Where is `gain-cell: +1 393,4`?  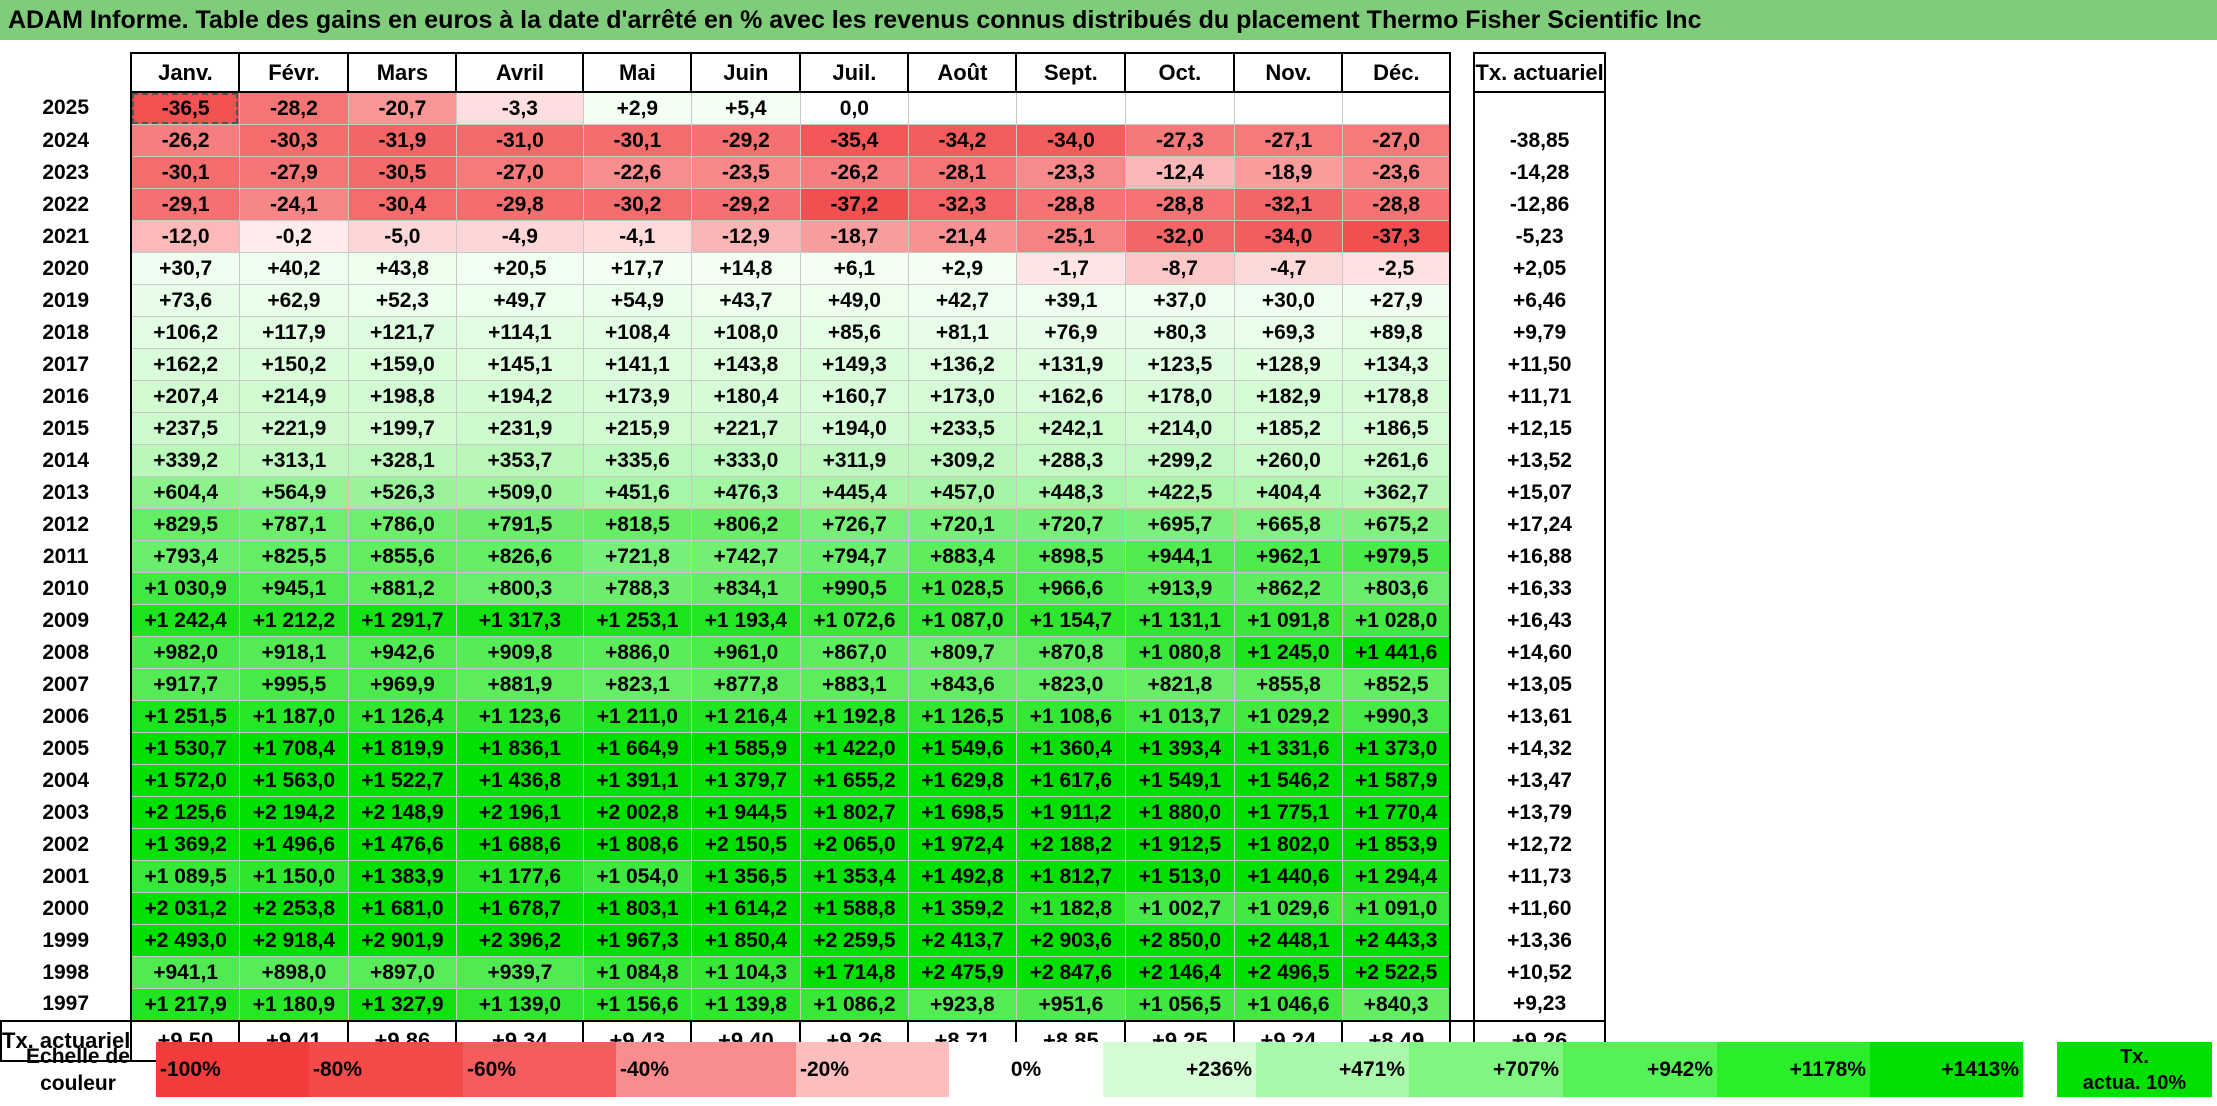
gain-cell: +1 393,4 is located at coordinates (1179, 748).